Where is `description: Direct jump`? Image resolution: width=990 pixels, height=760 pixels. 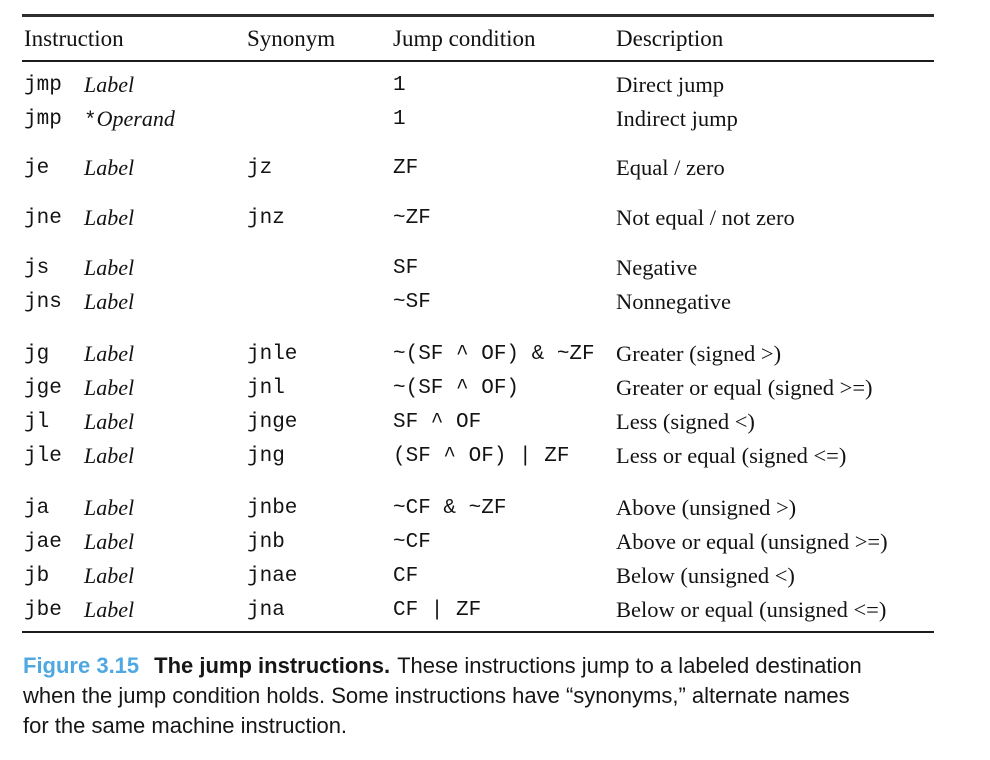 description: Direct jump is located at coordinates (670, 84).